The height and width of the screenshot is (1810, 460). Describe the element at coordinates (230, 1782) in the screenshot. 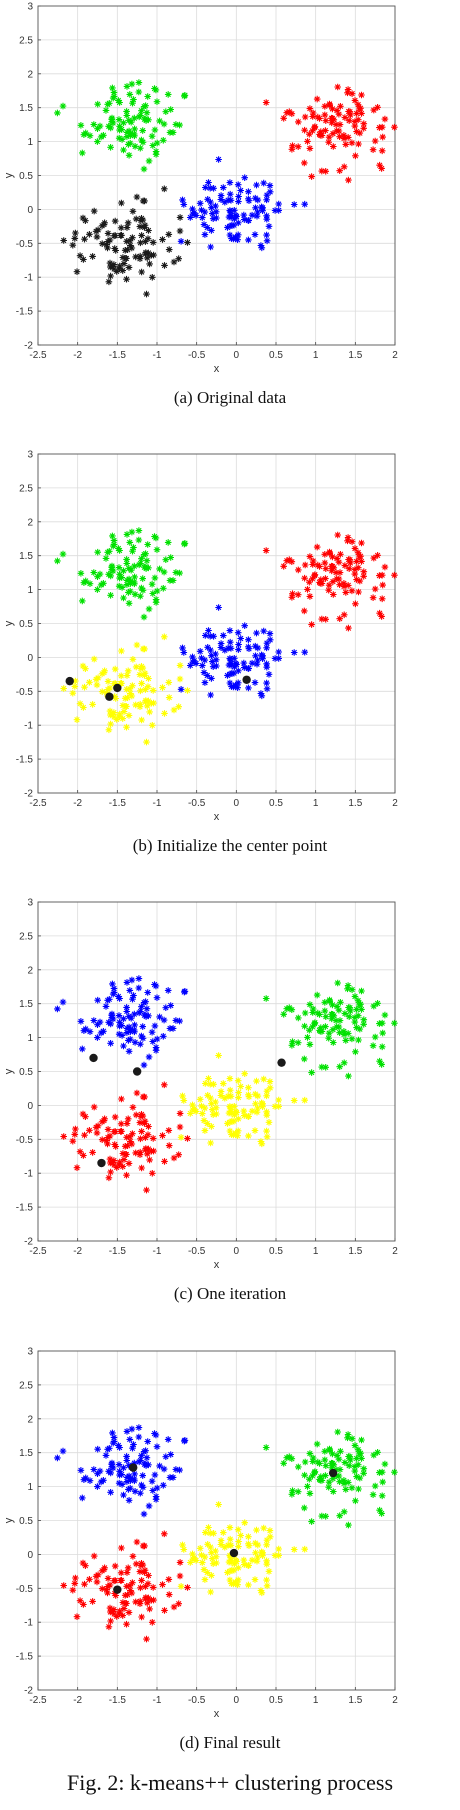

I see `figure-caption: Fig. 2: k-means++ clustering process` at that location.